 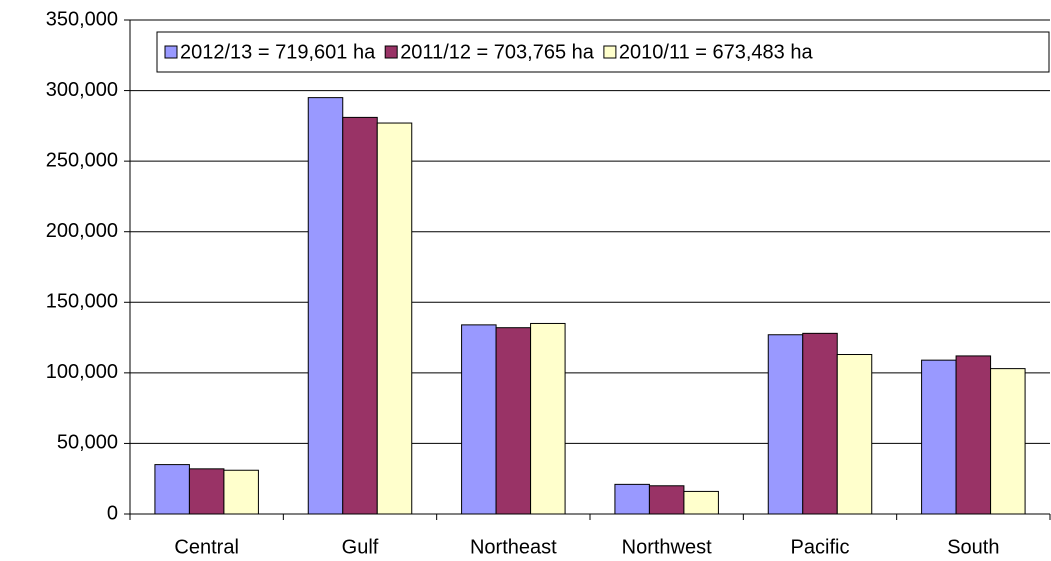 What do you see at coordinates (973, 547) in the screenshot?
I see `x-tick-label: South` at bounding box center [973, 547].